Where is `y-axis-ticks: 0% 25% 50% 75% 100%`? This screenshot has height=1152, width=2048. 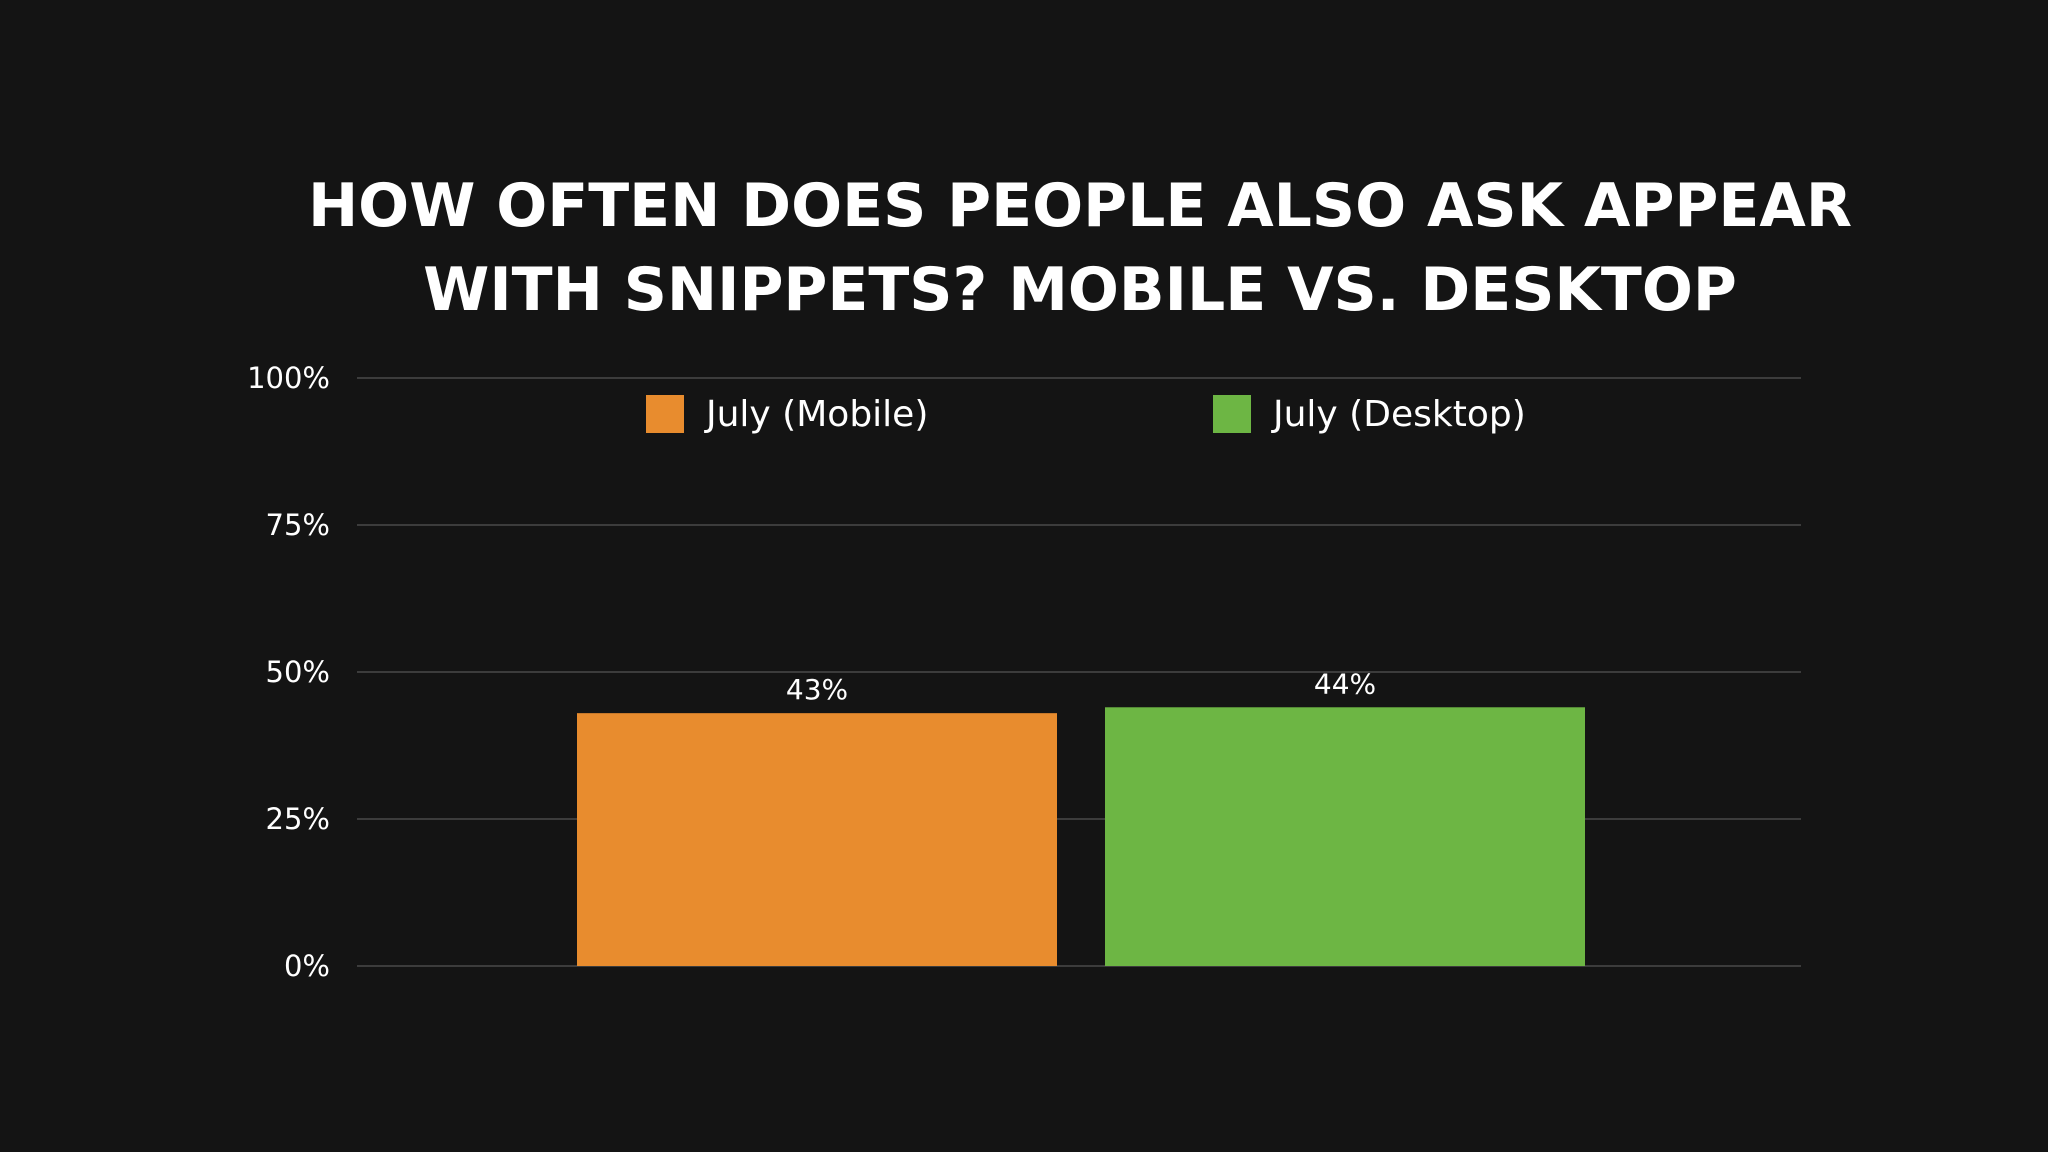
y-axis-ticks: 0% 25% 50% 75% 100% is located at coordinates (288, 672).